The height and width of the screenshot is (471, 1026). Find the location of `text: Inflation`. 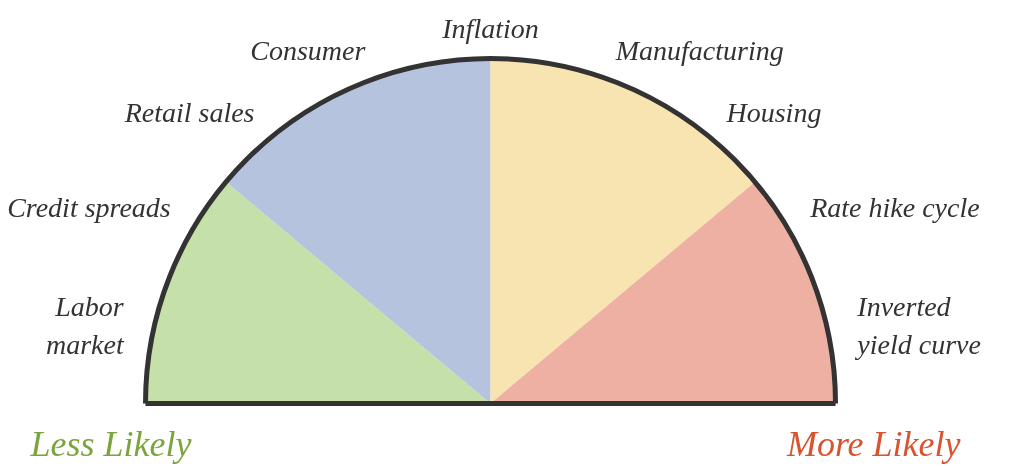

text: Inflation is located at coordinates (490, 28).